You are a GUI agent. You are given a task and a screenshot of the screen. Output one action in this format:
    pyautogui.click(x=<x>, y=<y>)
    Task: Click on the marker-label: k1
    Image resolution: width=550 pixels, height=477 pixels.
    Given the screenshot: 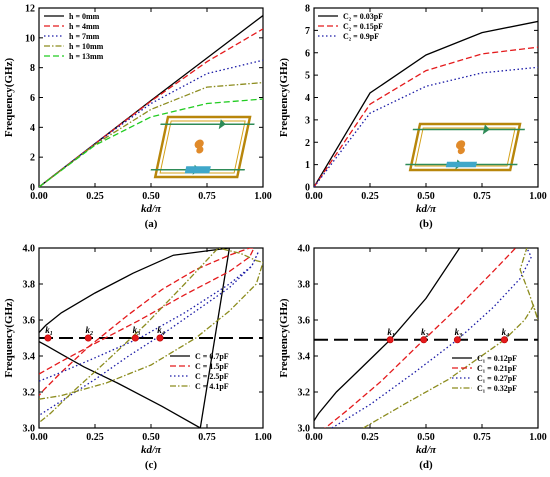 What is the action you would take?
    pyautogui.click(x=391, y=333)
    